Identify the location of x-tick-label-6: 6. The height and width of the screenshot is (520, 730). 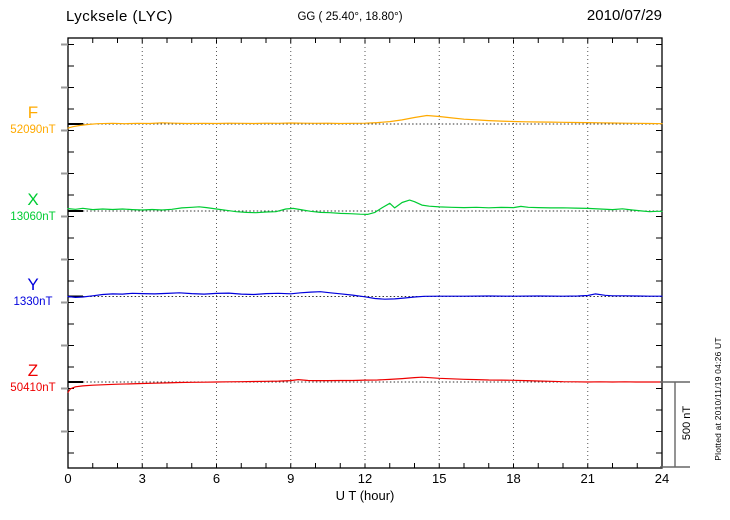
(216, 478).